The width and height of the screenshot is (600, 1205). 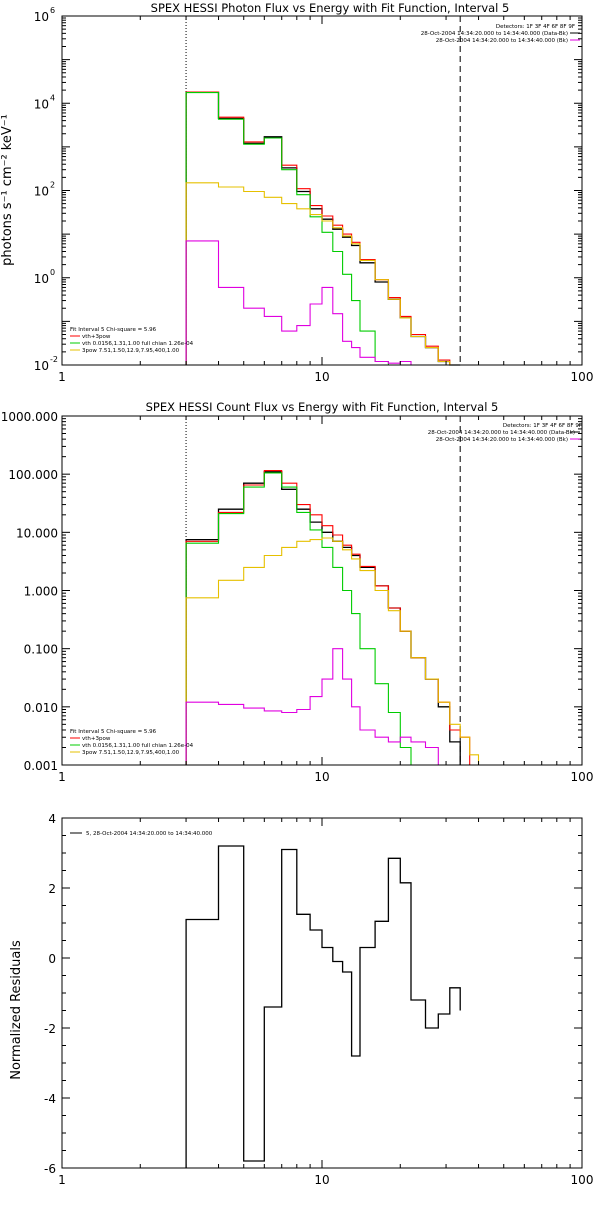 What do you see at coordinates (37, 533) in the screenshot?
I see `y-tick-label: 10.000` at bounding box center [37, 533].